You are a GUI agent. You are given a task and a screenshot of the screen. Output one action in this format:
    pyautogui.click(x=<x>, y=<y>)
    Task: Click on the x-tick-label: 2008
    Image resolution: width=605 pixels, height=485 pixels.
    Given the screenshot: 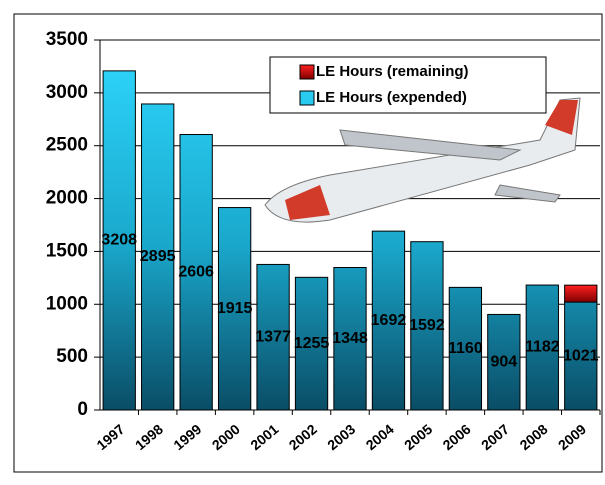 What is the action you would take?
    pyautogui.click(x=533, y=437)
    